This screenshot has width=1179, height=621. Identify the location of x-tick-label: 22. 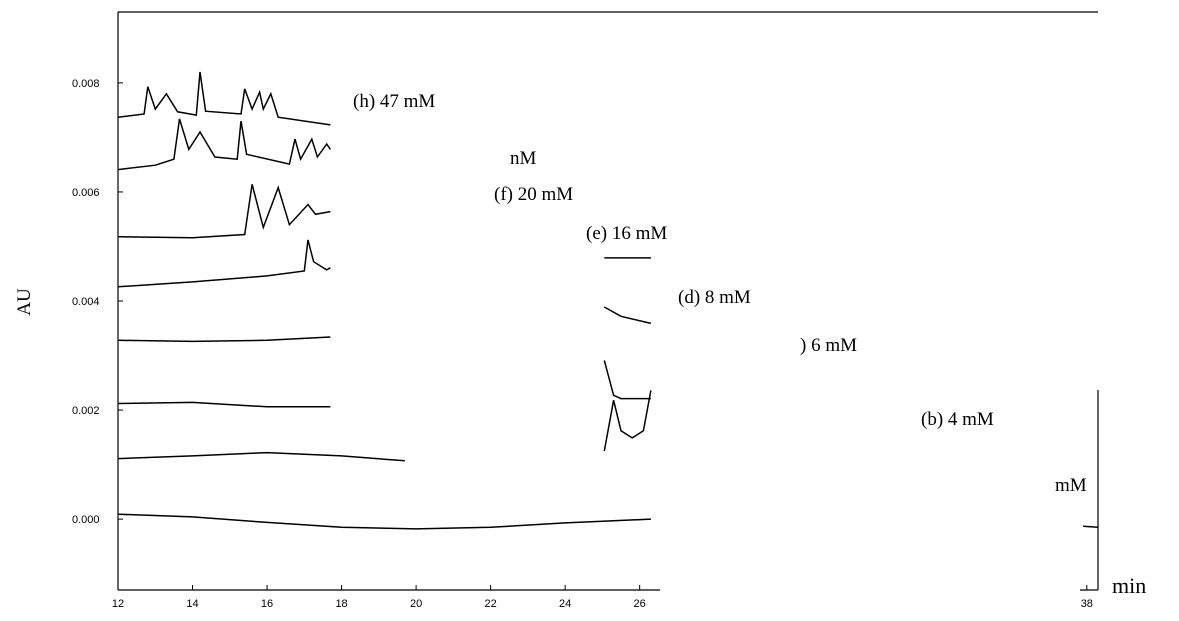
(490, 604).